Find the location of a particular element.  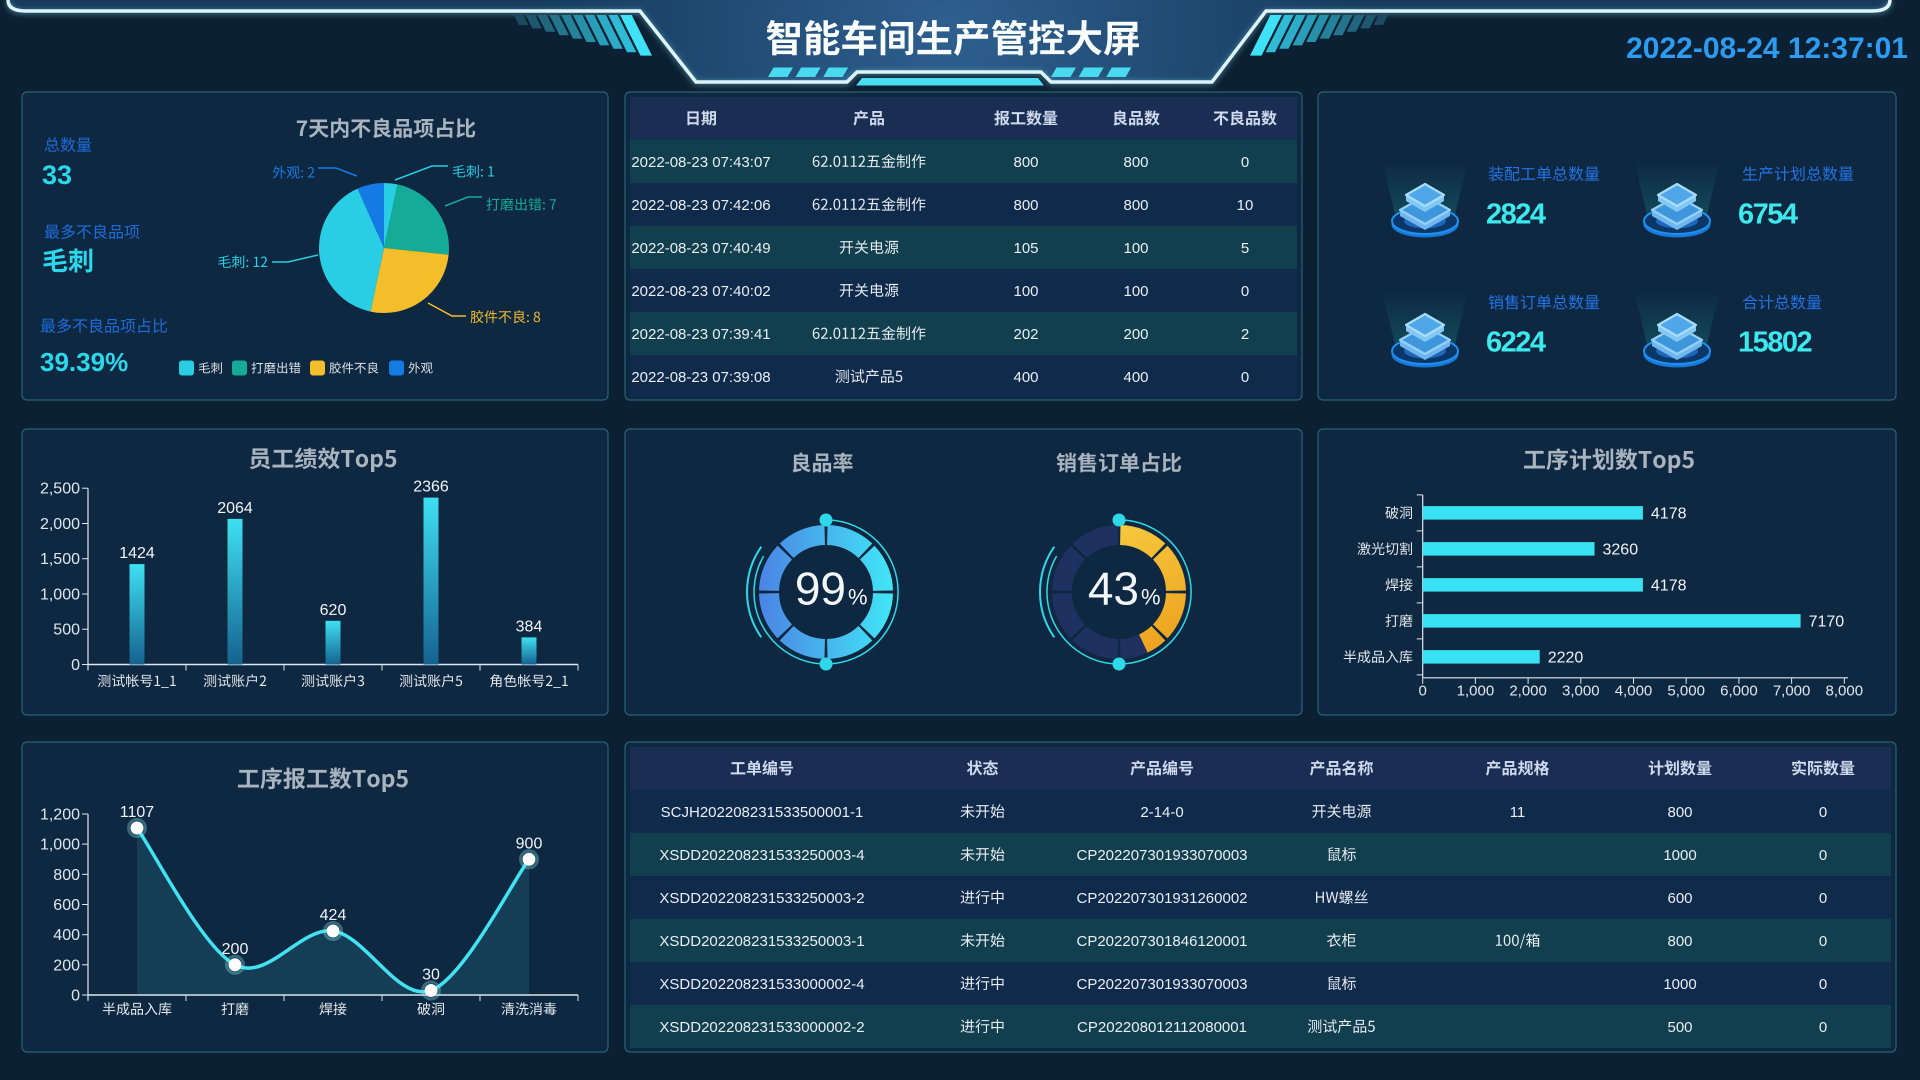

svg-text: 1107 is located at coordinates (137, 812).